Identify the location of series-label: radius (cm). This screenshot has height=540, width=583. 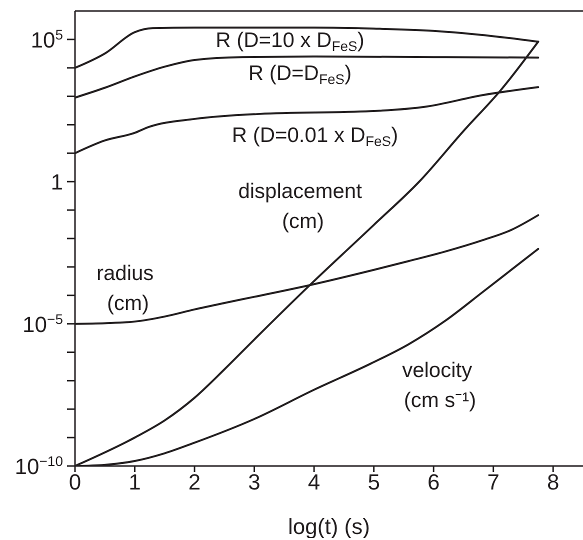
(125, 288).